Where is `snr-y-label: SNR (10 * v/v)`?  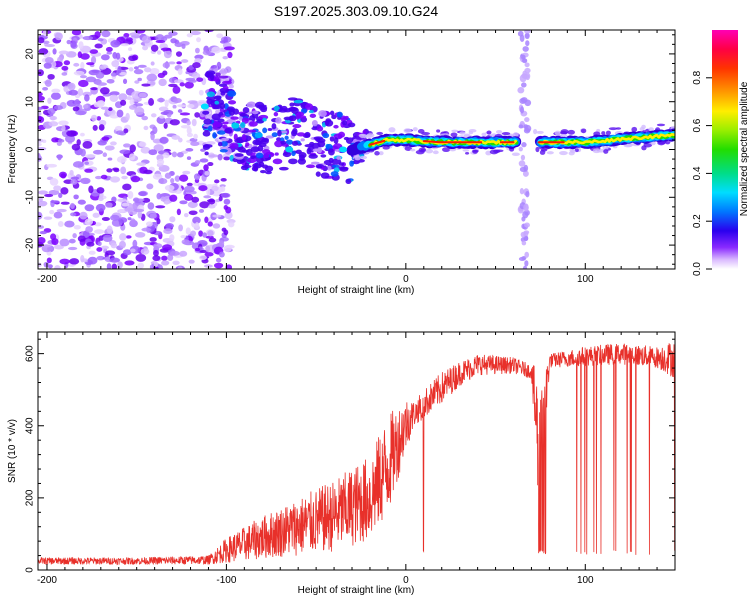 snr-y-label: SNR (10 * v/v) is located at coordinates (12, 451).